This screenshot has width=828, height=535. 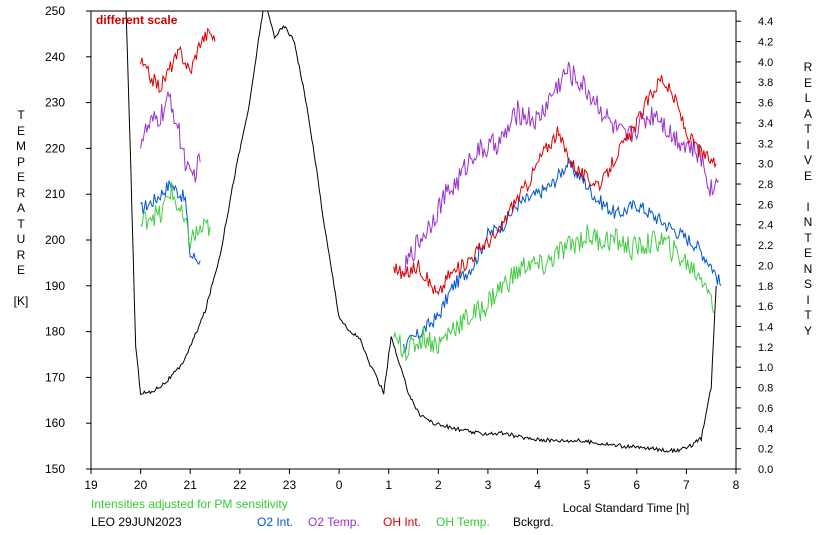 I want to click on y-left-tick-label: 240, so click(x=55, y=57).